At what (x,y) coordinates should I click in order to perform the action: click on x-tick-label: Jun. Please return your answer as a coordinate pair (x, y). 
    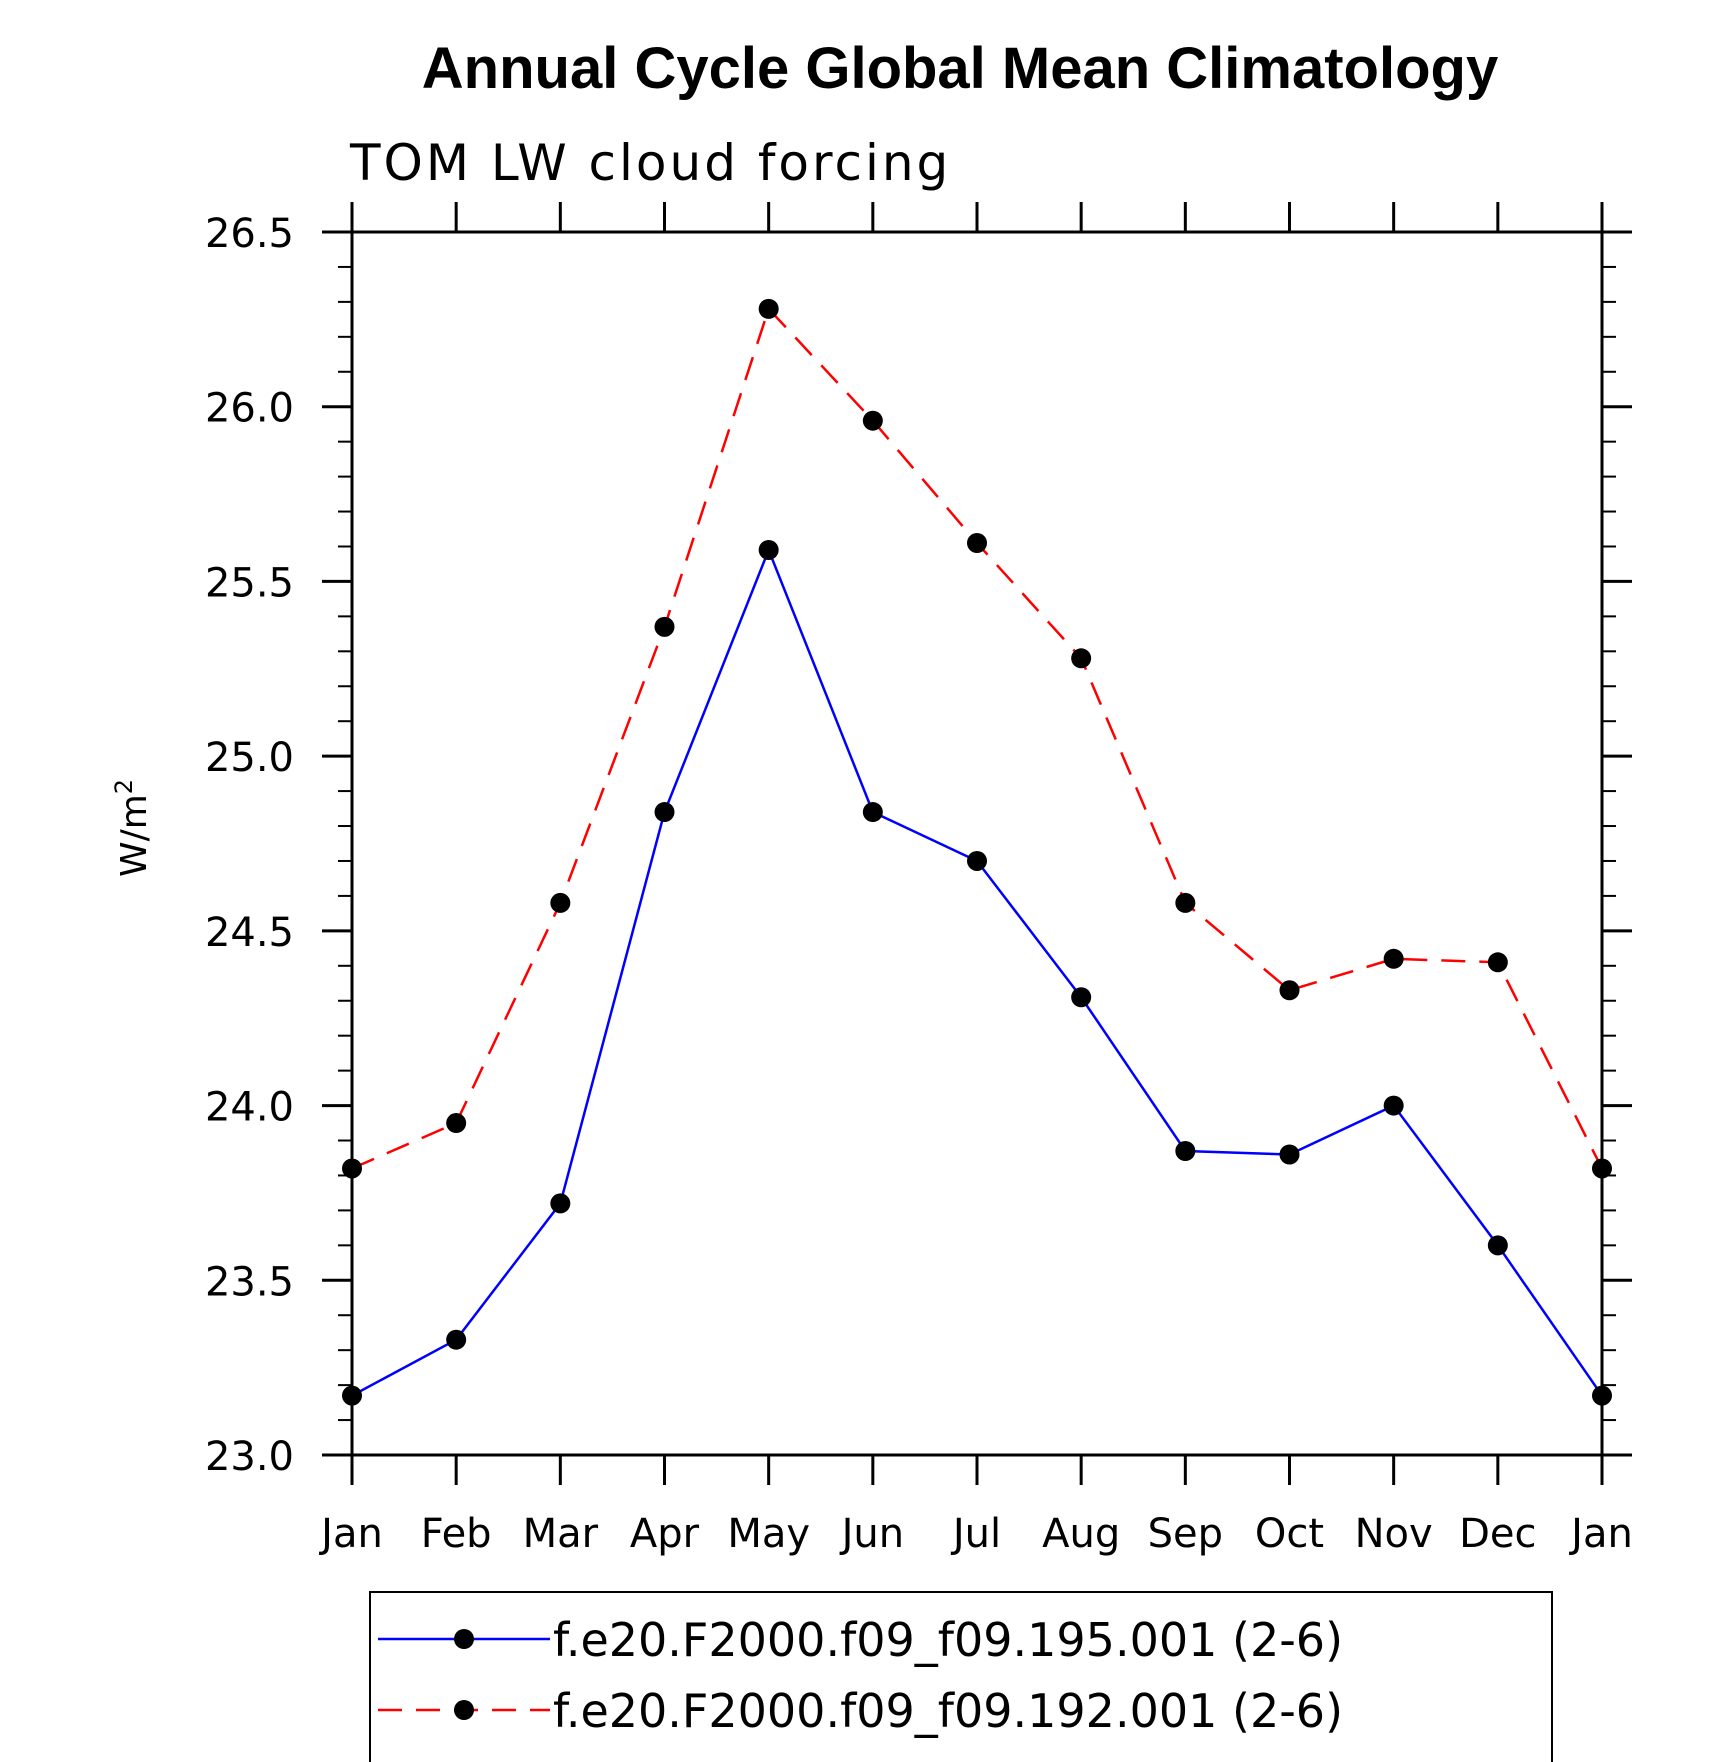
    Looking at the image, I should click on (872, 1534).